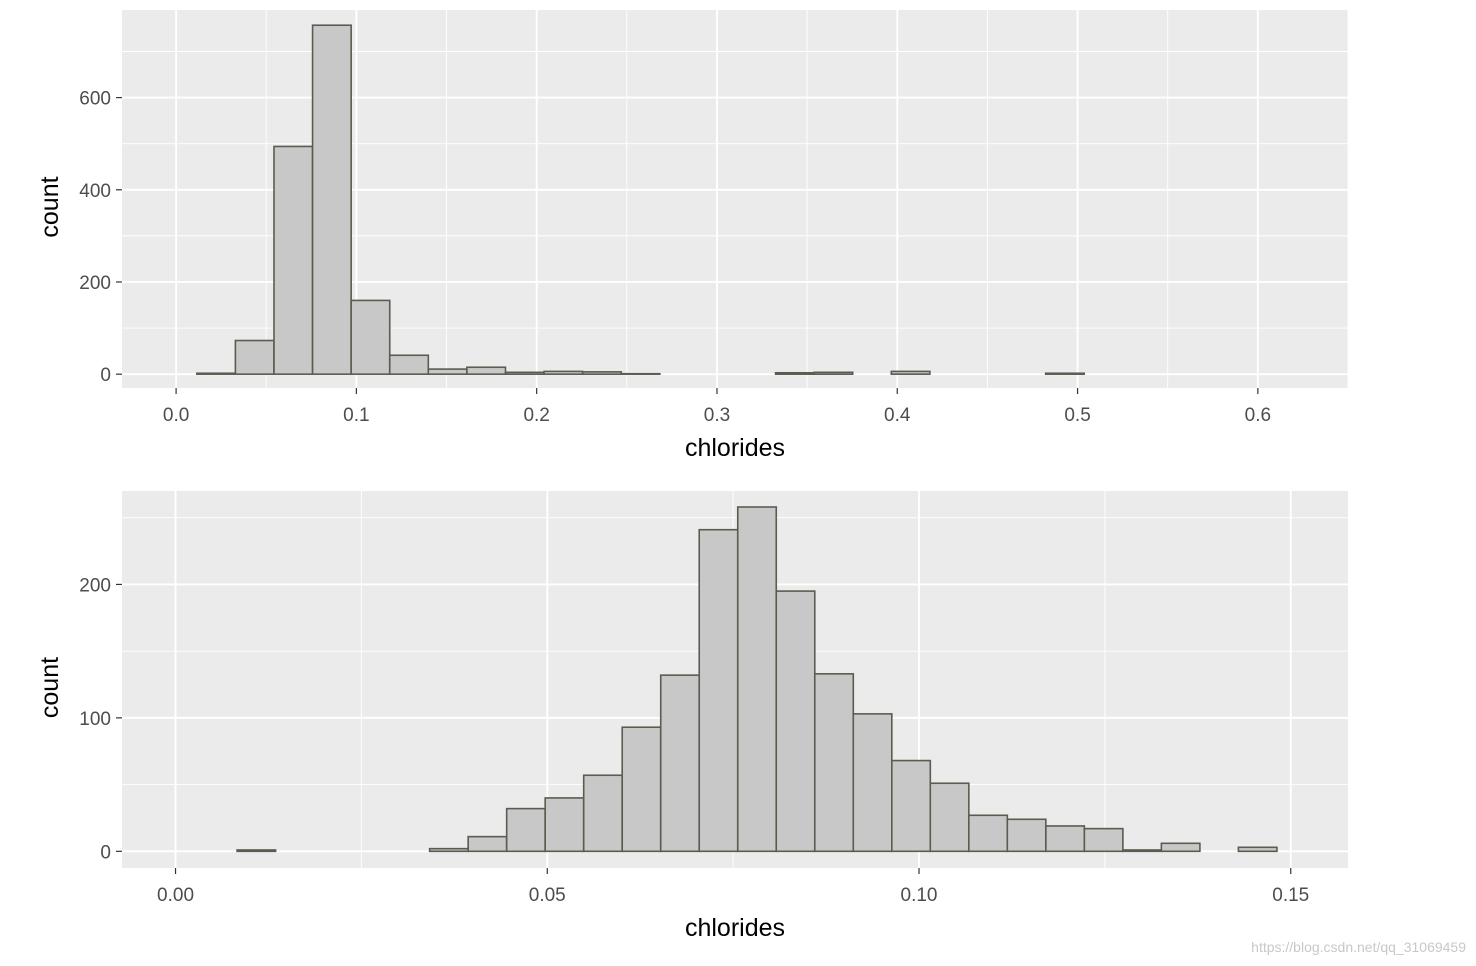 Image resolution: width=1476 pixels, height=966 pixels. What do you see at coordinates (1358, 947) in the screenshot?
I see `watermark-text: https://blog.csdn.net/qq_31069459` at bounding box center [1358, 947].